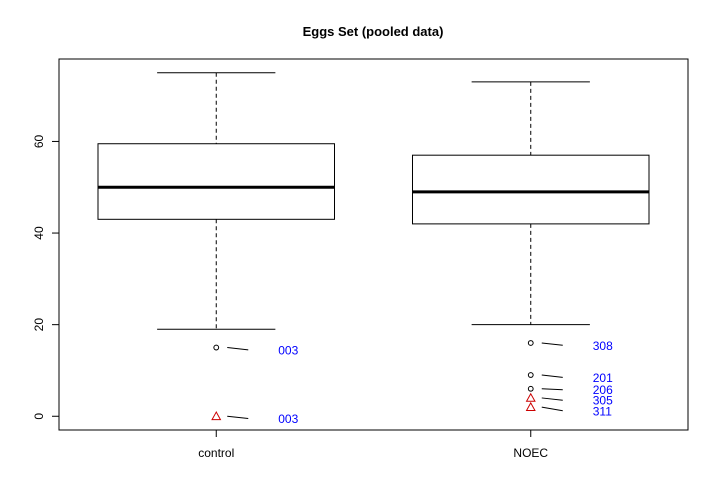 The height and width of the screenshot is (504, 720). I want to click on annotation-label: 305, so click(603, 401).